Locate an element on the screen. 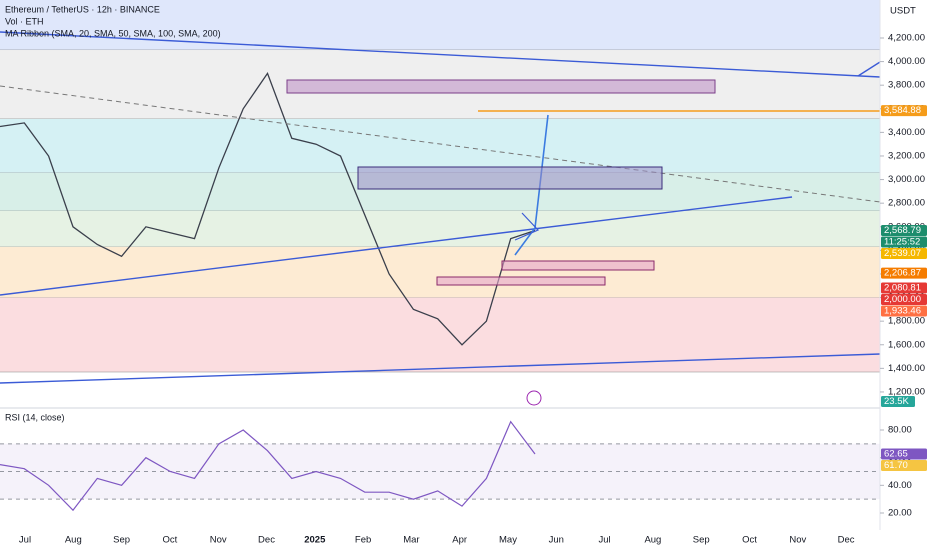 This screenshot has height=550, width=932. y-tick-label: 1,200.00 is located at coordinates (906, 391).